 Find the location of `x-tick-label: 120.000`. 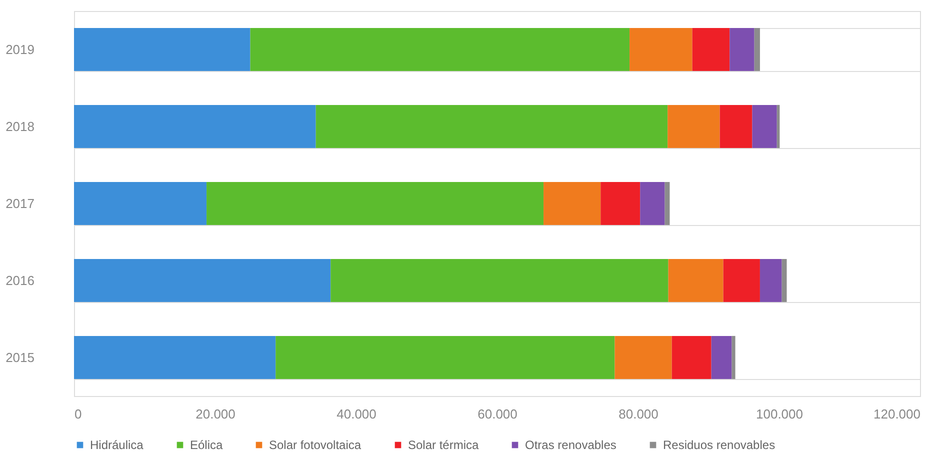

x-tick-label: 120.000 is located at coordinates (897, 414).